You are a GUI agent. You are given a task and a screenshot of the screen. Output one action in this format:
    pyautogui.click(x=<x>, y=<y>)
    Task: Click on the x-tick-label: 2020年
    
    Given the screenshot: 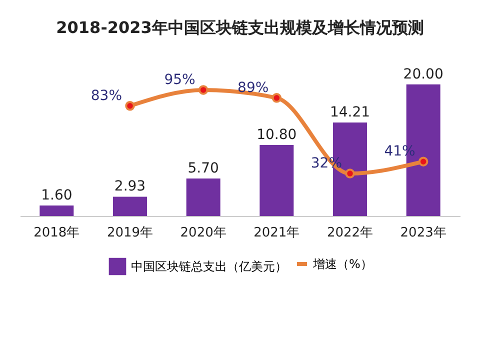 What is the action you would take?
    pyautogui.click(x=203, y=233)
    